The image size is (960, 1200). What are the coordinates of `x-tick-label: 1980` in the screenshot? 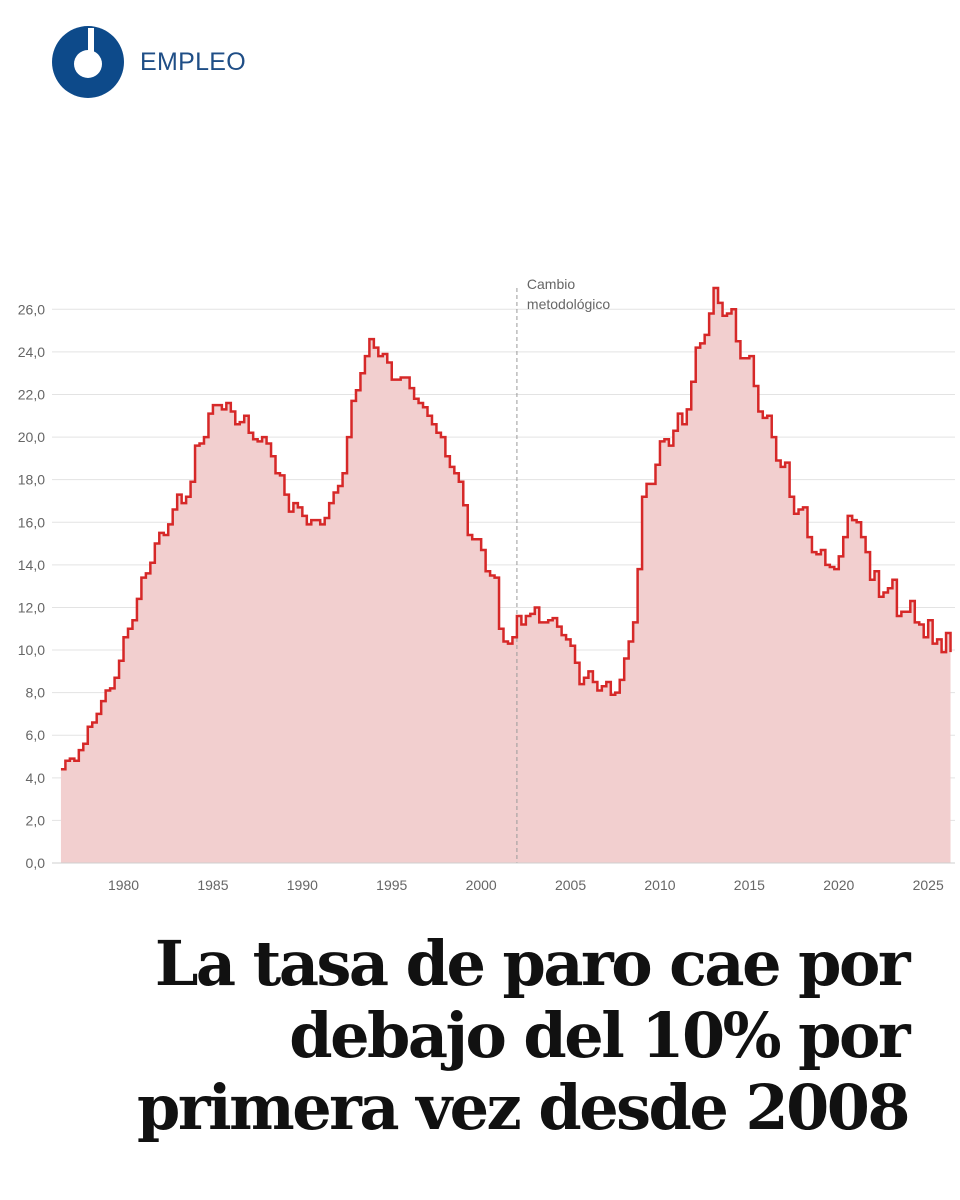 It's located at (123, 885).